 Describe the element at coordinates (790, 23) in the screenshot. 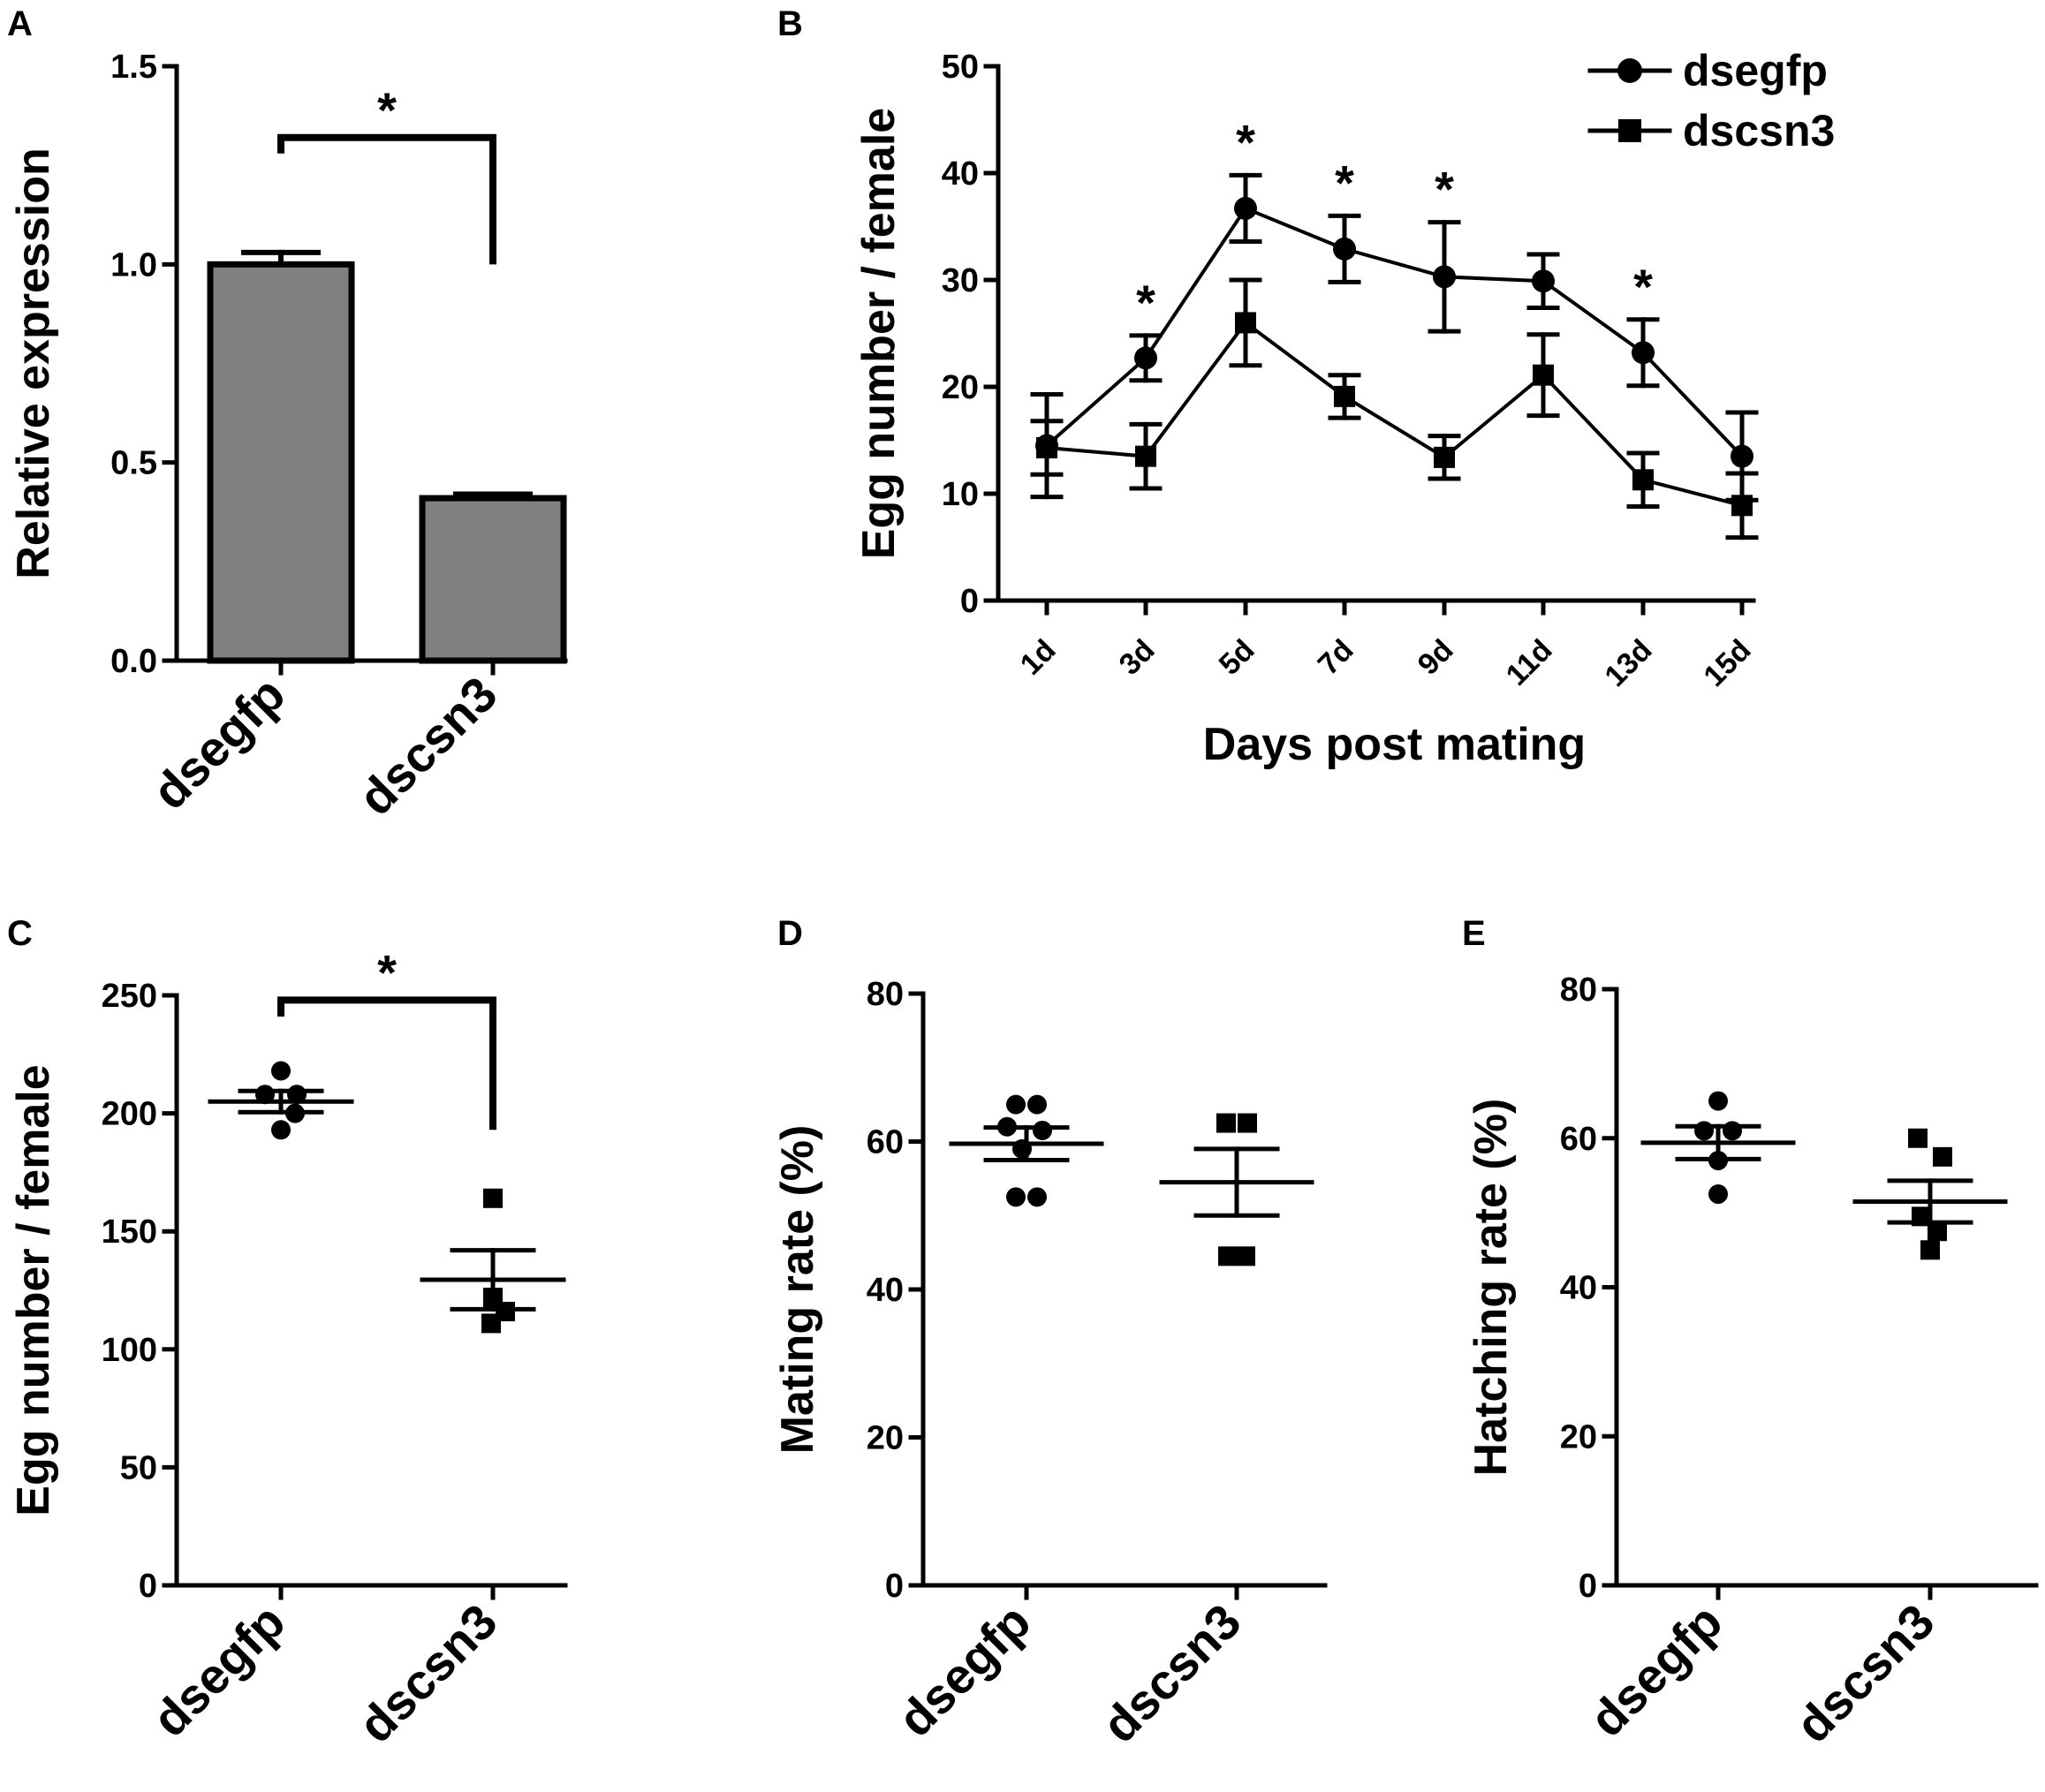

I see `panel-letter: B` at that location.